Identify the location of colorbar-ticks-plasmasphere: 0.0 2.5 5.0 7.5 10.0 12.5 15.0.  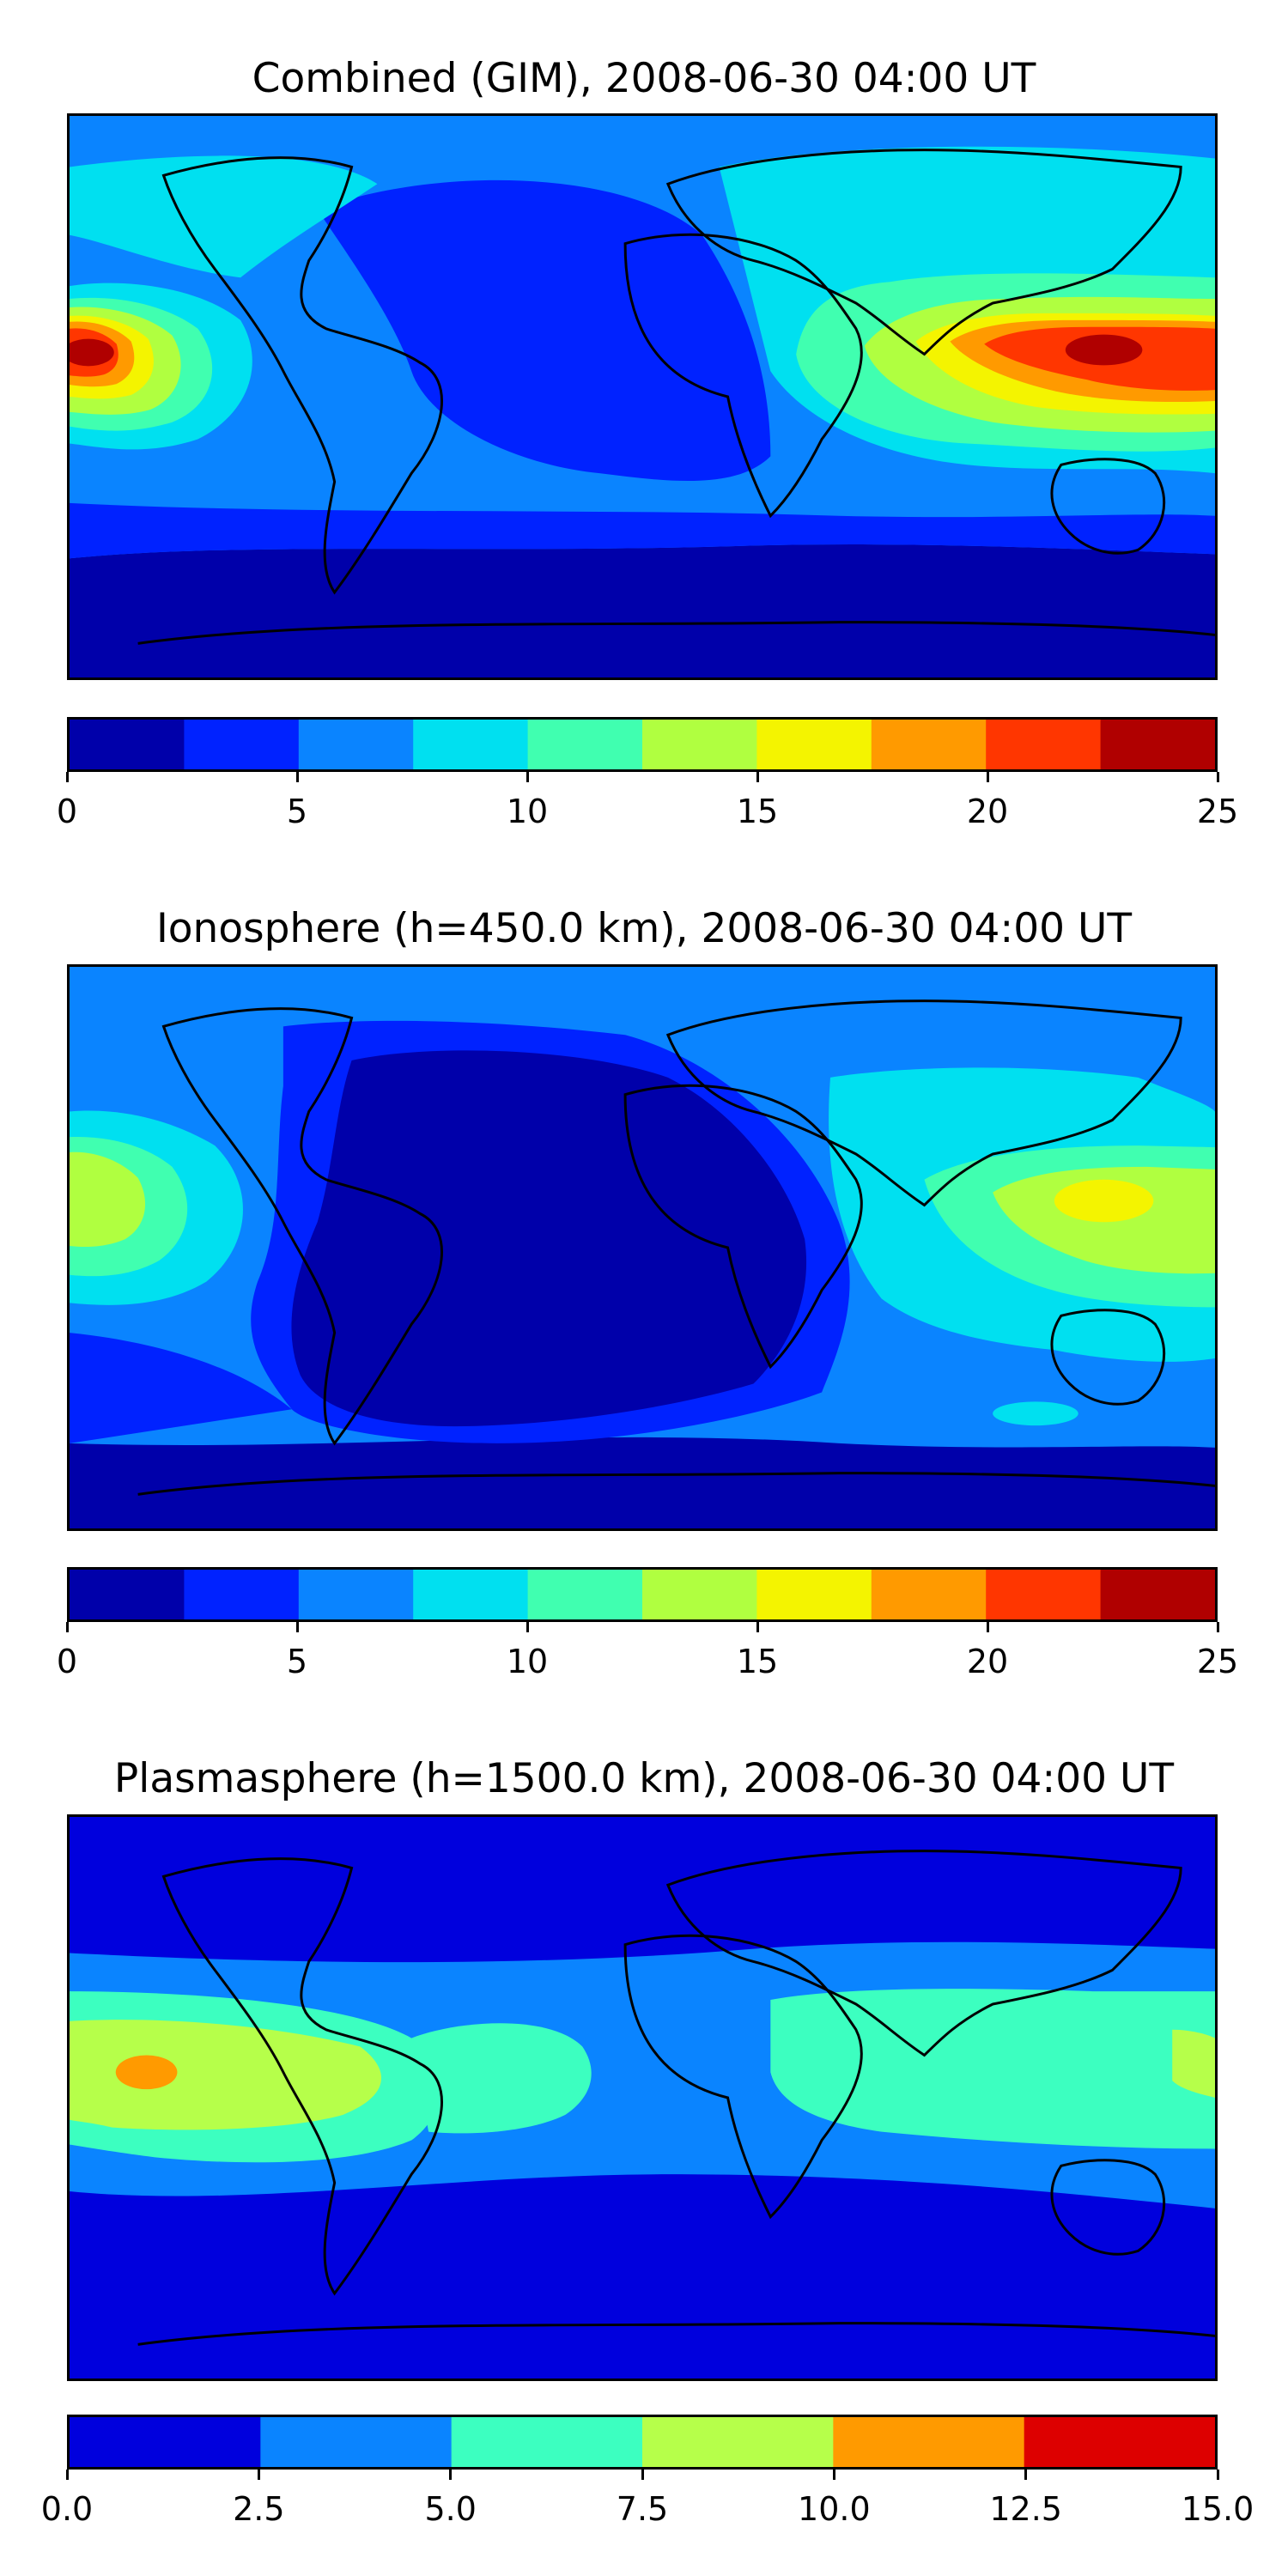
(647, 2500).